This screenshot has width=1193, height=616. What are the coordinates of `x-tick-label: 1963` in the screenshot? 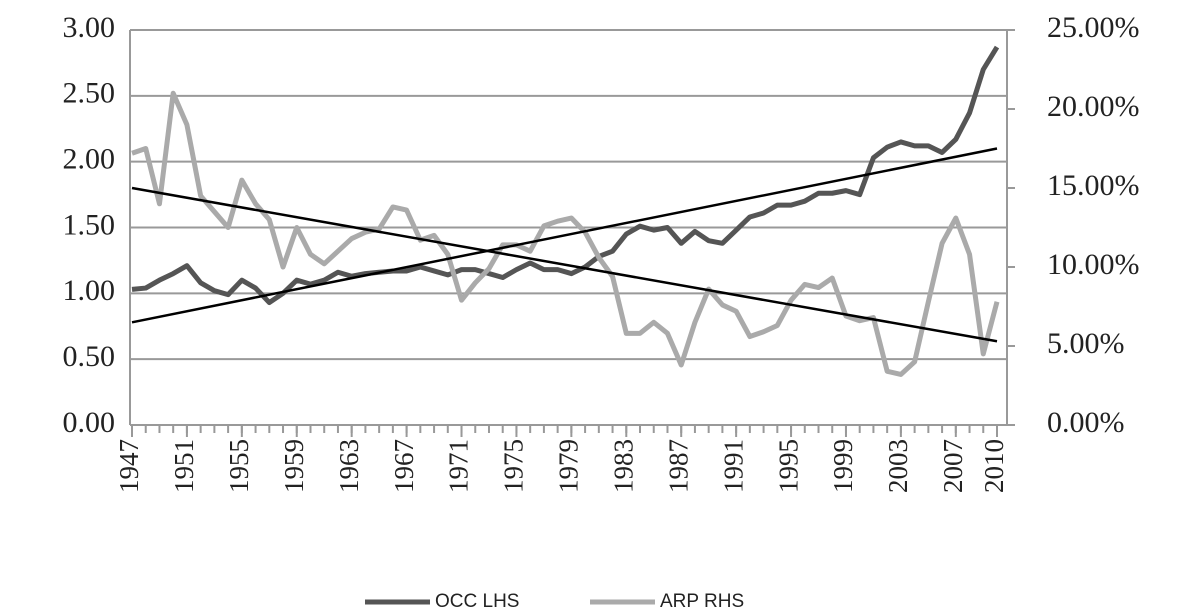 It's located at (349, 466).